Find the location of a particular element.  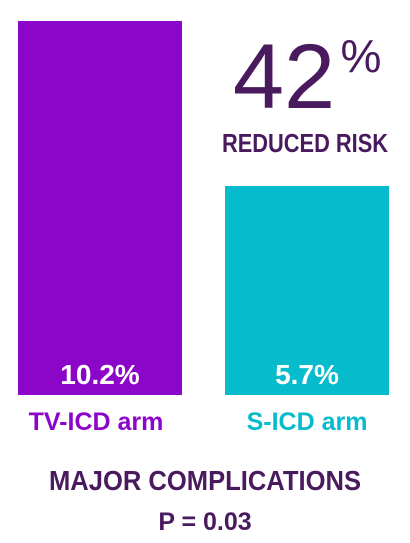

reduced-risk-caption: REDUCED RISK is located at coordinates (305, 143).